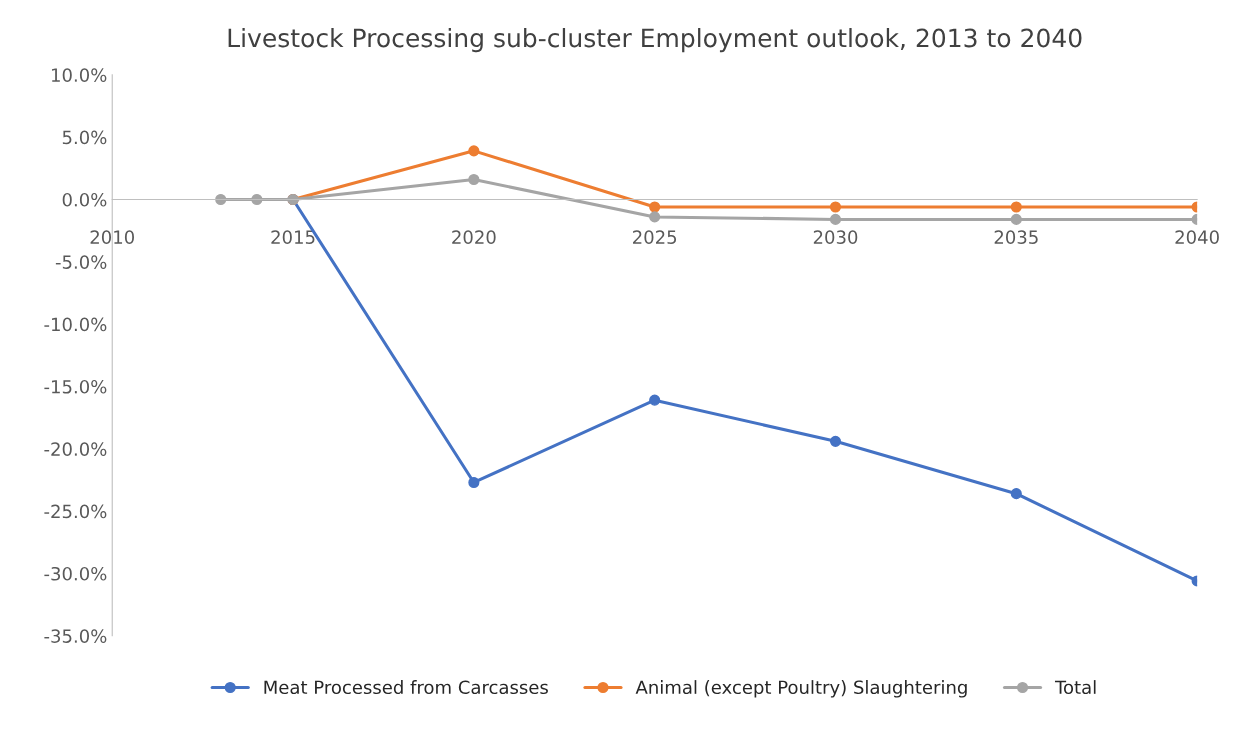 Image resolution: width=1247 pixels, height=748 pixels. What do you see at coordinates (75, 324) in the screenshot?
I see `y-tick-label: -10.0%` at bounding box center [75, 324].